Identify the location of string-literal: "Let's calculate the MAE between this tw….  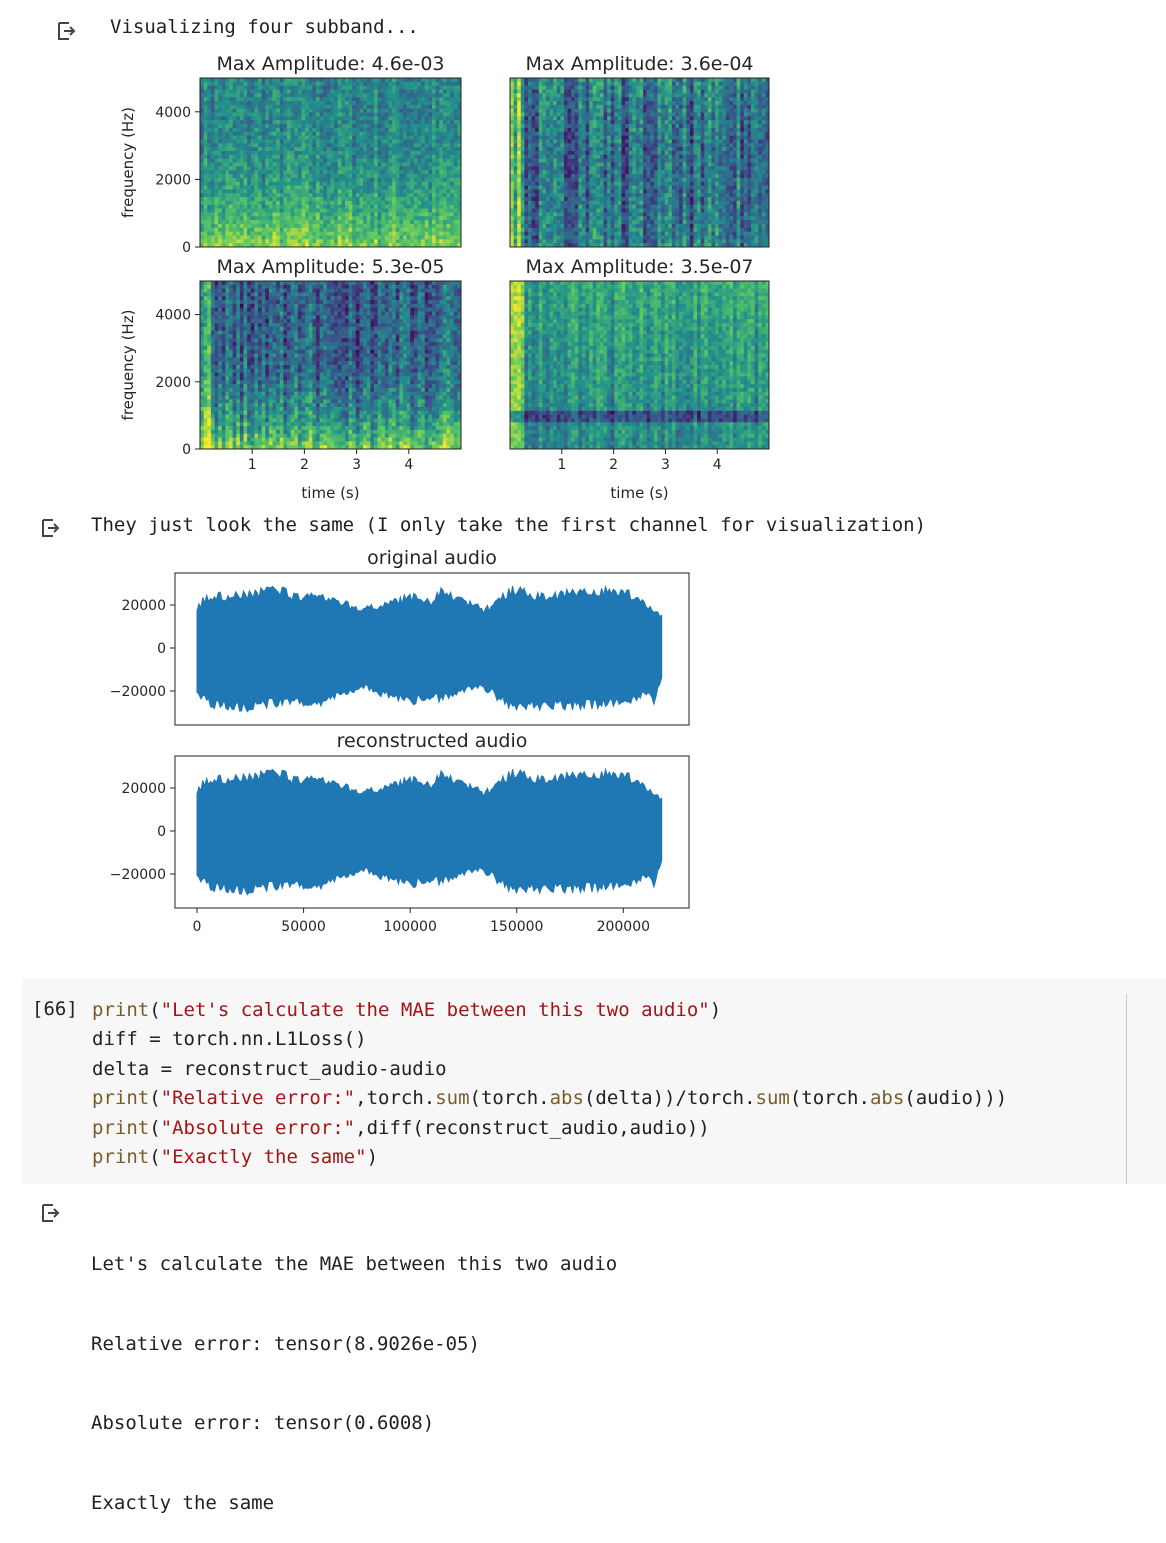
(435, 1010).